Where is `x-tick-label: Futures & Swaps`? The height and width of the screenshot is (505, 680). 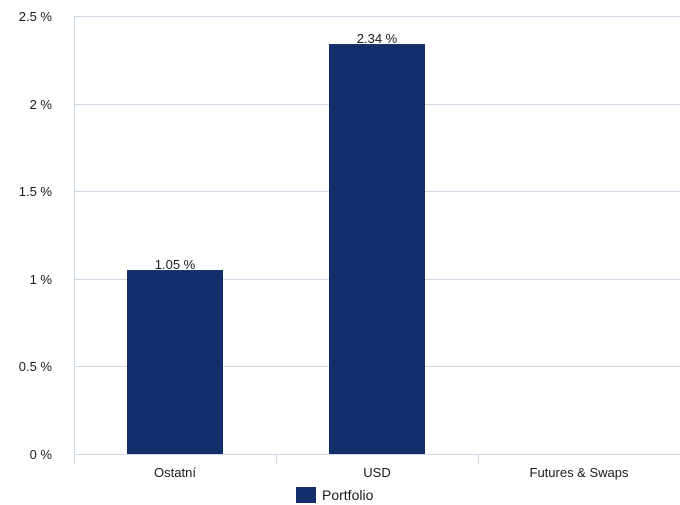
x-tick-label: Futures & Swaps is located at coordinates (579, 472).